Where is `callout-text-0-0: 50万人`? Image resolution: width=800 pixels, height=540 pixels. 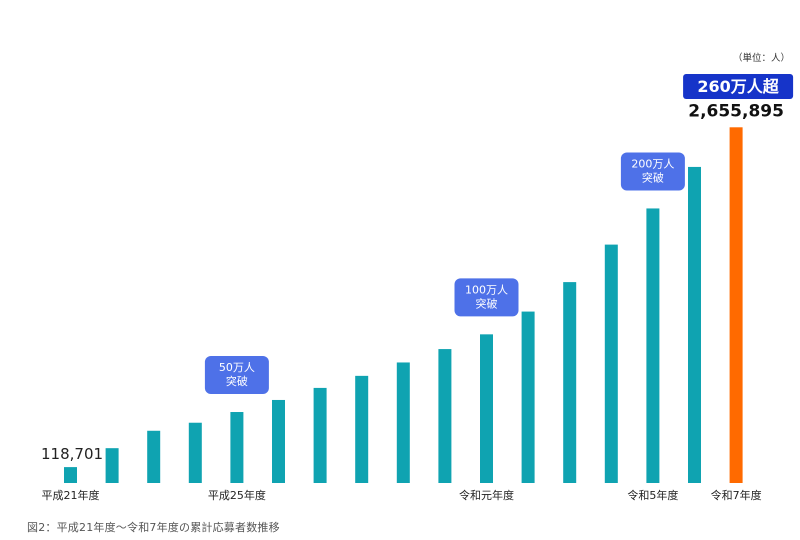 callout-text-0-0: 50万人 is located at coordinates (237, 367).